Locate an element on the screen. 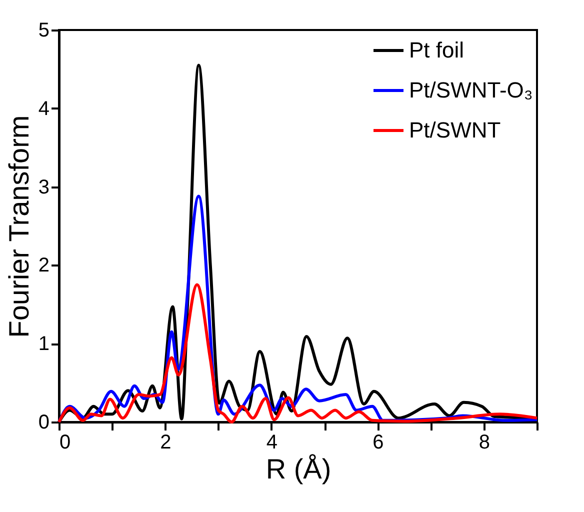  x-tick-label: 2 is located at coordinates (166, 443).